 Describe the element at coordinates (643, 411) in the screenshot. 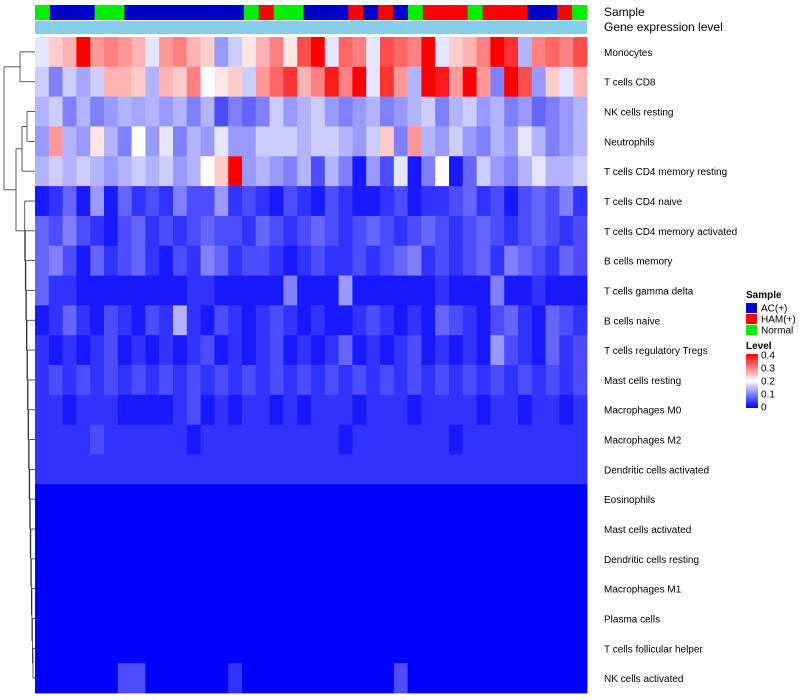

I see `row-label: Macrophages M0` at that location.